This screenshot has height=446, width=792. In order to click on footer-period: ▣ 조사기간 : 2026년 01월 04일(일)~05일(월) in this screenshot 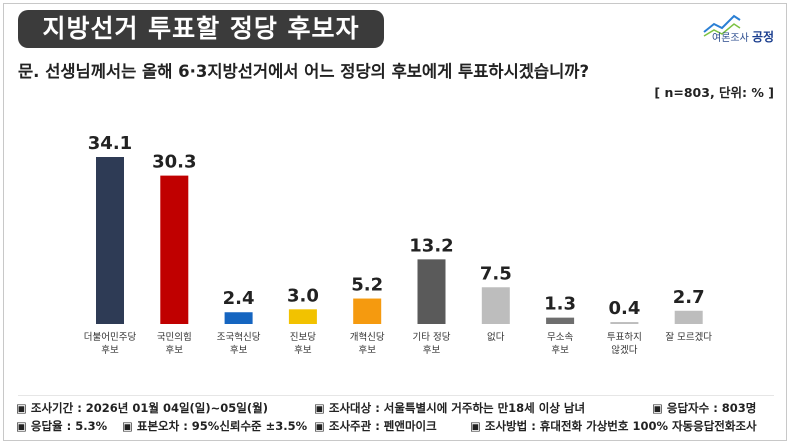, I will do `click(142, 408)`.